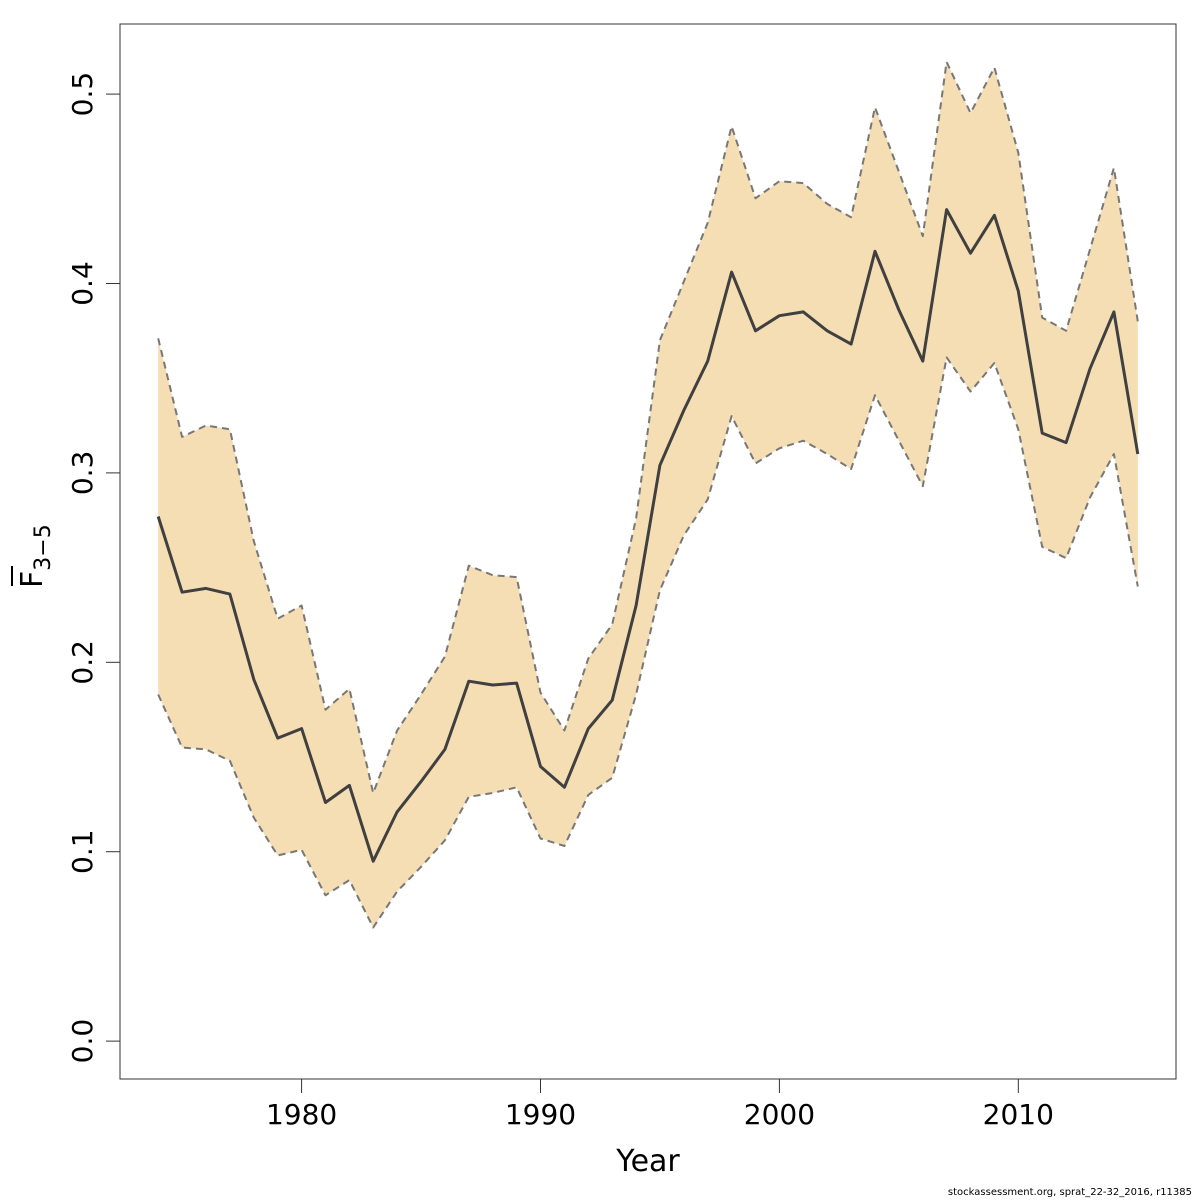  I want to click on x-tick-label-1990: 1990, so click(540, 1114).